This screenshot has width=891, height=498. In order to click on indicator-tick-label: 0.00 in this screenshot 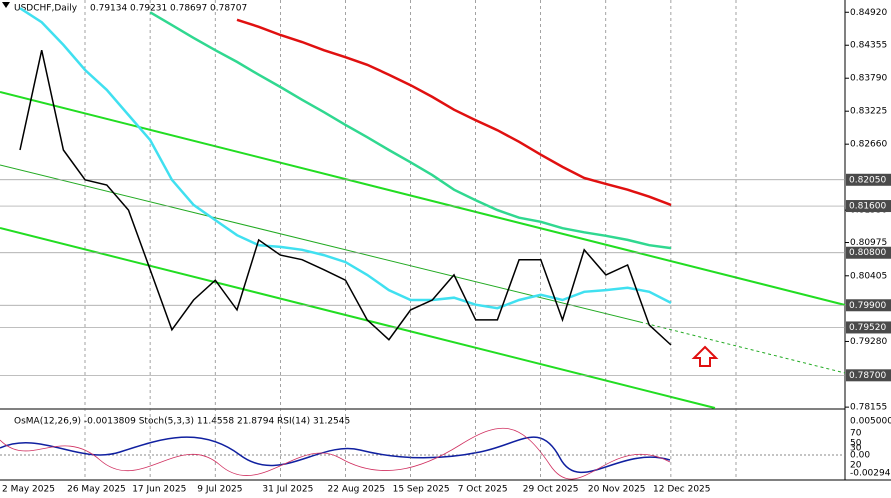, I will do `click(860, 456)`.